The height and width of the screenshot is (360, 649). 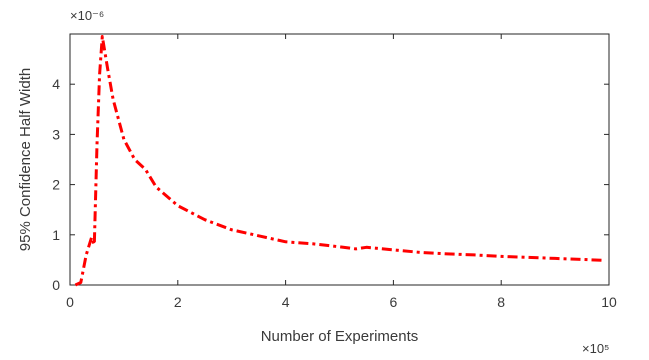 I want to click on x-axis-label: Number of Experiments, so click(x=340, y=336).